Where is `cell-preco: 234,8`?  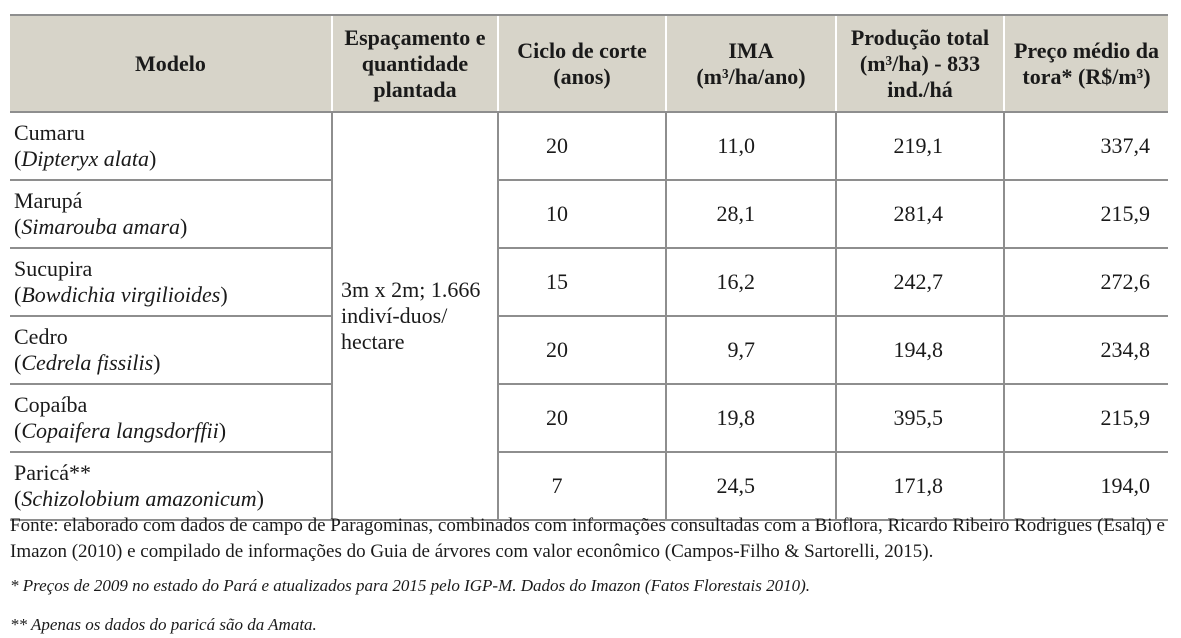 cell-preco: 234,8 is located at coordinates (1085, 350).